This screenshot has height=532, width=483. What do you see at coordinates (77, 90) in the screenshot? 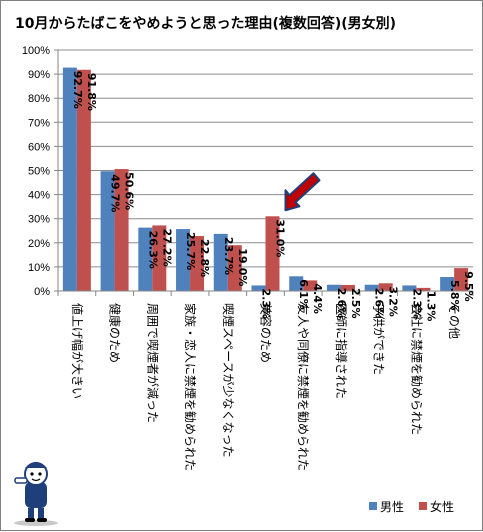
I see `data-label: 92.7%` at bounding box center [77, 90].